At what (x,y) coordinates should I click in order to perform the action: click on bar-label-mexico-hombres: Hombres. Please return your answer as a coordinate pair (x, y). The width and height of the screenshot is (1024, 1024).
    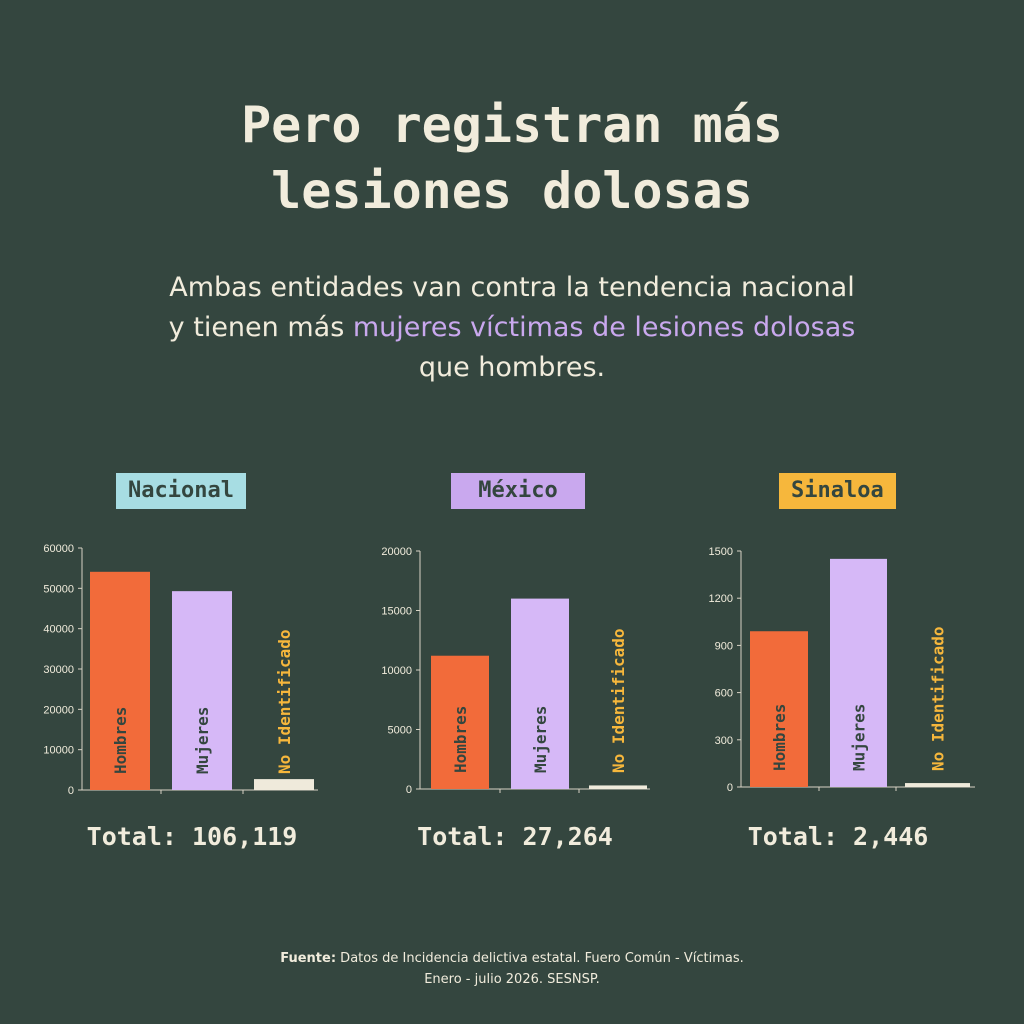
    Looking at the image, I should click on (460, 739).